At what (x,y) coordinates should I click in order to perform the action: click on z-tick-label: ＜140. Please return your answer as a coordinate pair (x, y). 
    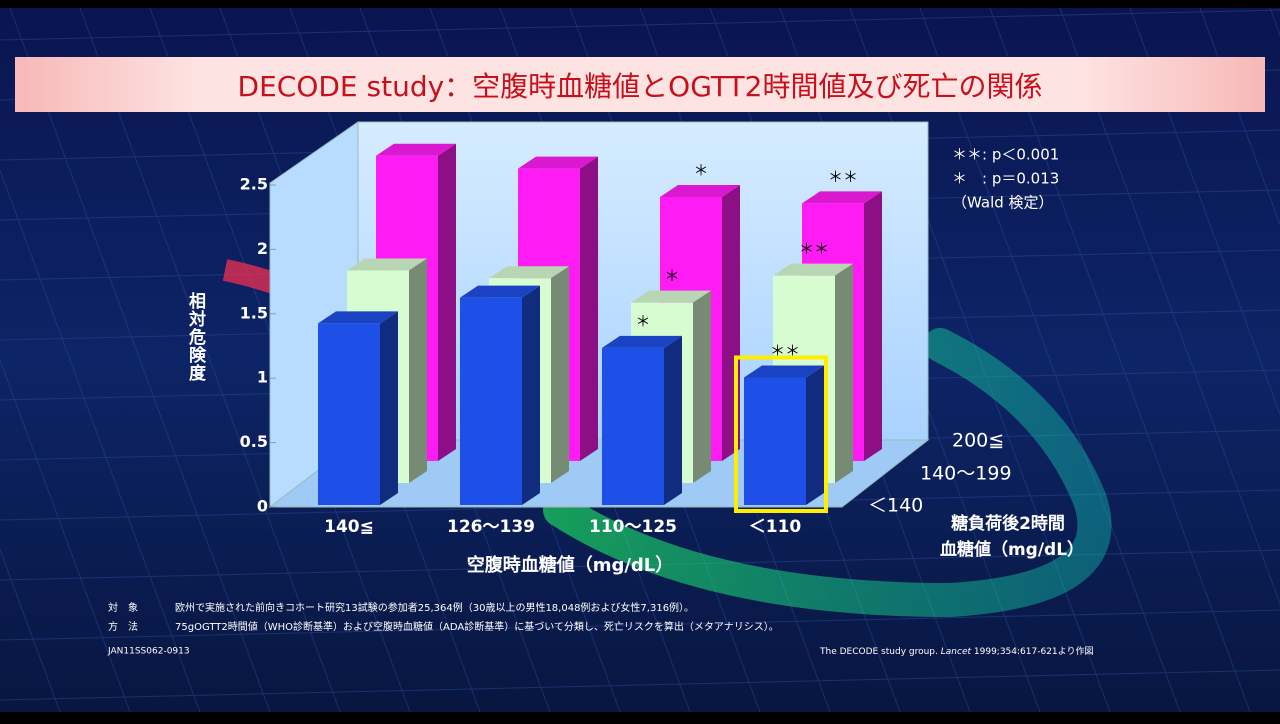
    Looking at the image, I should click on (895, 506).